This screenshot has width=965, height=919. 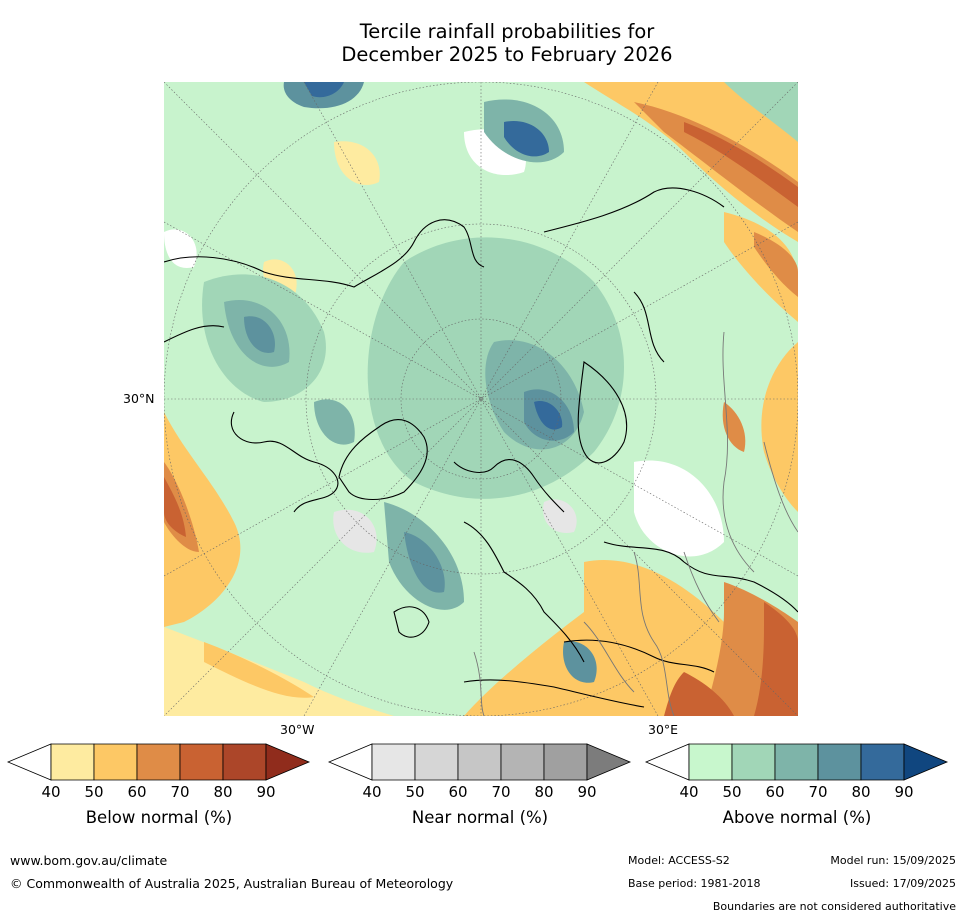 I want to click on country-borders, so click(x=635, y=523).